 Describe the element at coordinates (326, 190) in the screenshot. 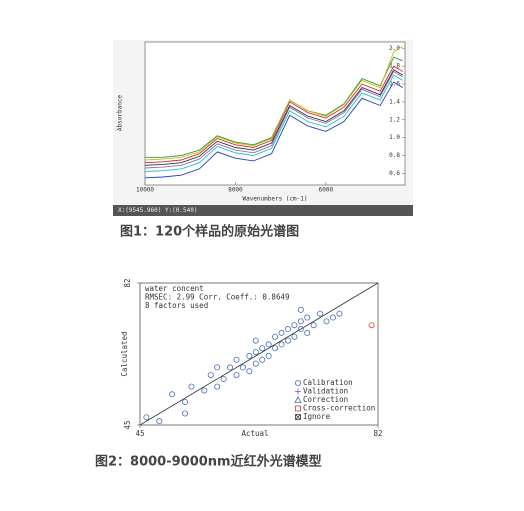

I see `x-tick-label: 6000` at that location.